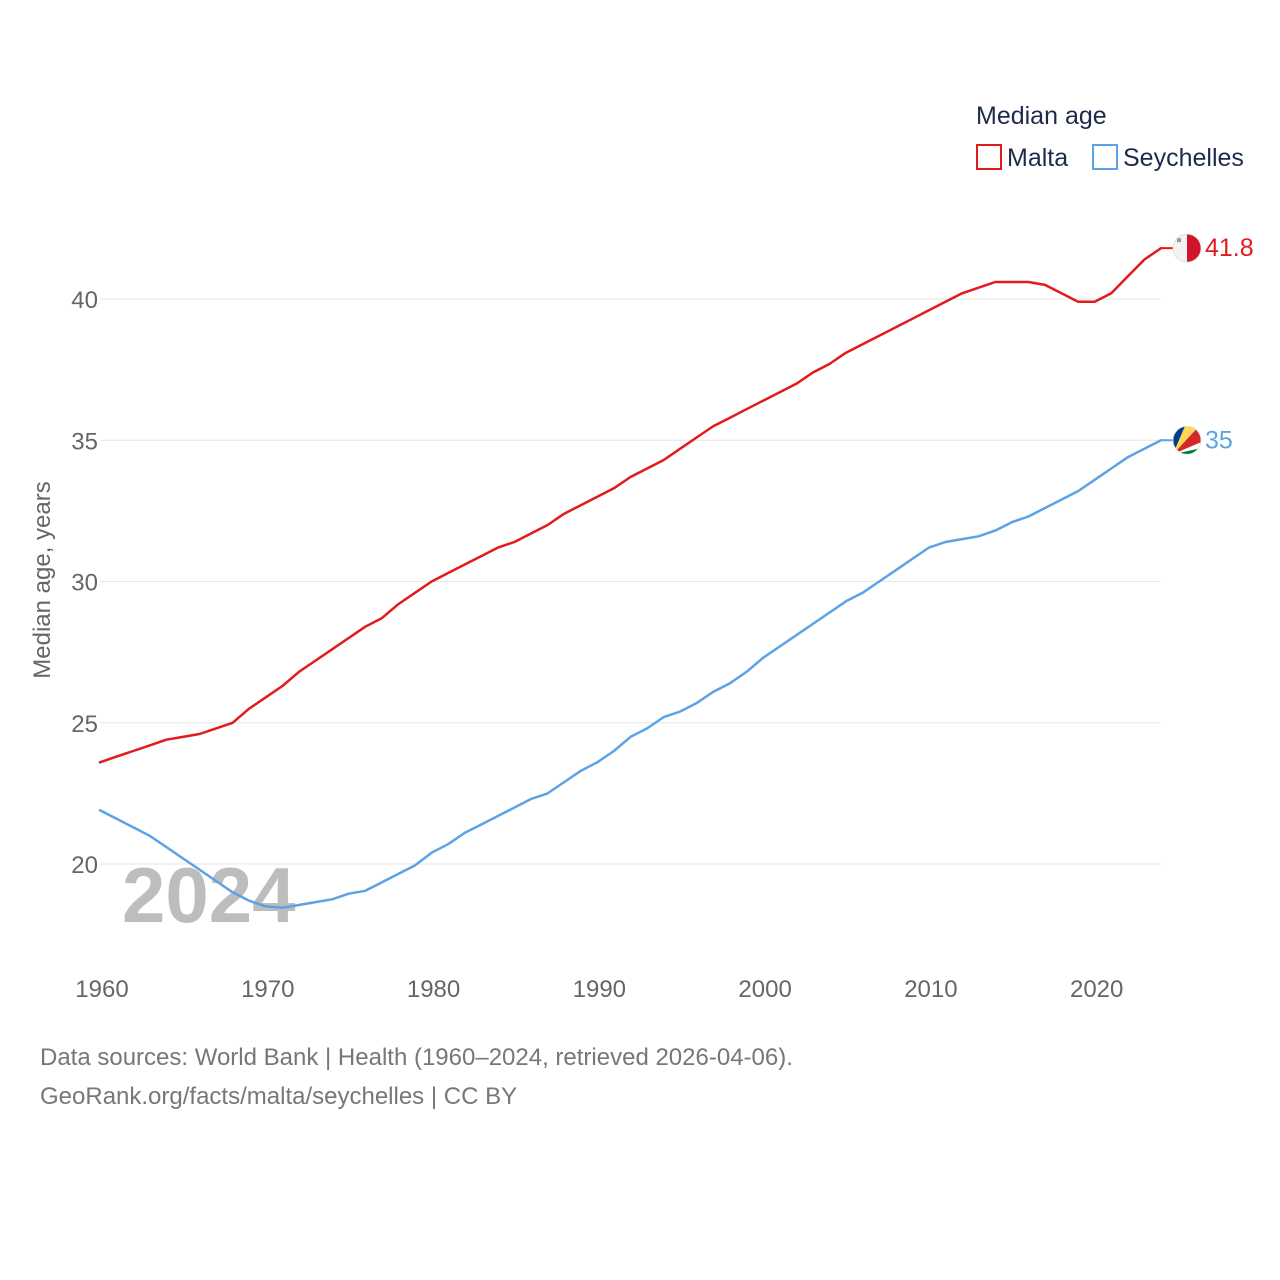  I want to click on x-axis-ticks: 1960 1970 1980 1990 2000 2010 2020, so click(599, 989).